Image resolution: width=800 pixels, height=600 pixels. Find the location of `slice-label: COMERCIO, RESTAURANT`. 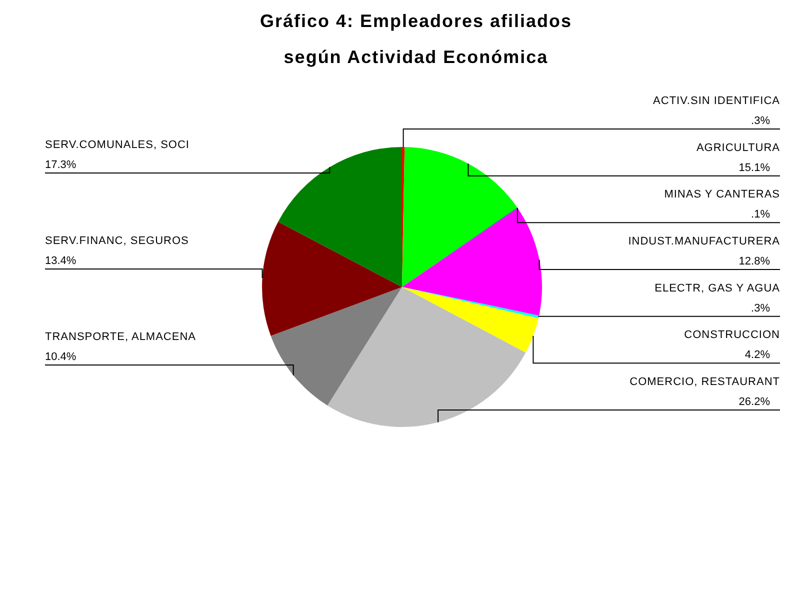

slice-label: COMERCIO, RESTAURANT is located at coordinates (705, 382).